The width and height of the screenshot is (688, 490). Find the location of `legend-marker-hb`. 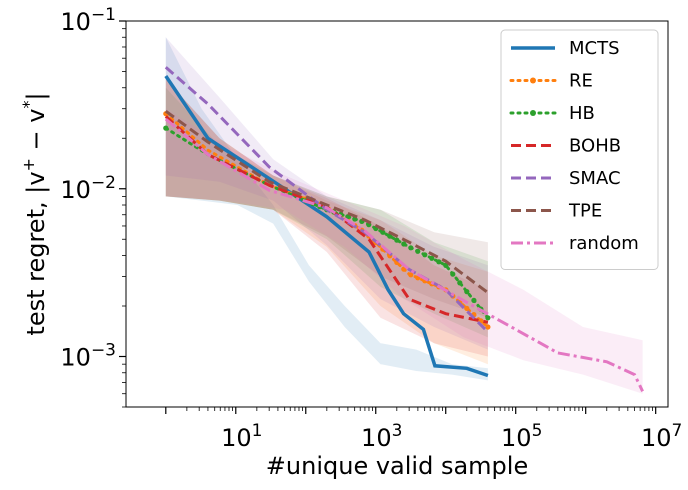

legend-marker-hb is located at coordinates (533, 113).